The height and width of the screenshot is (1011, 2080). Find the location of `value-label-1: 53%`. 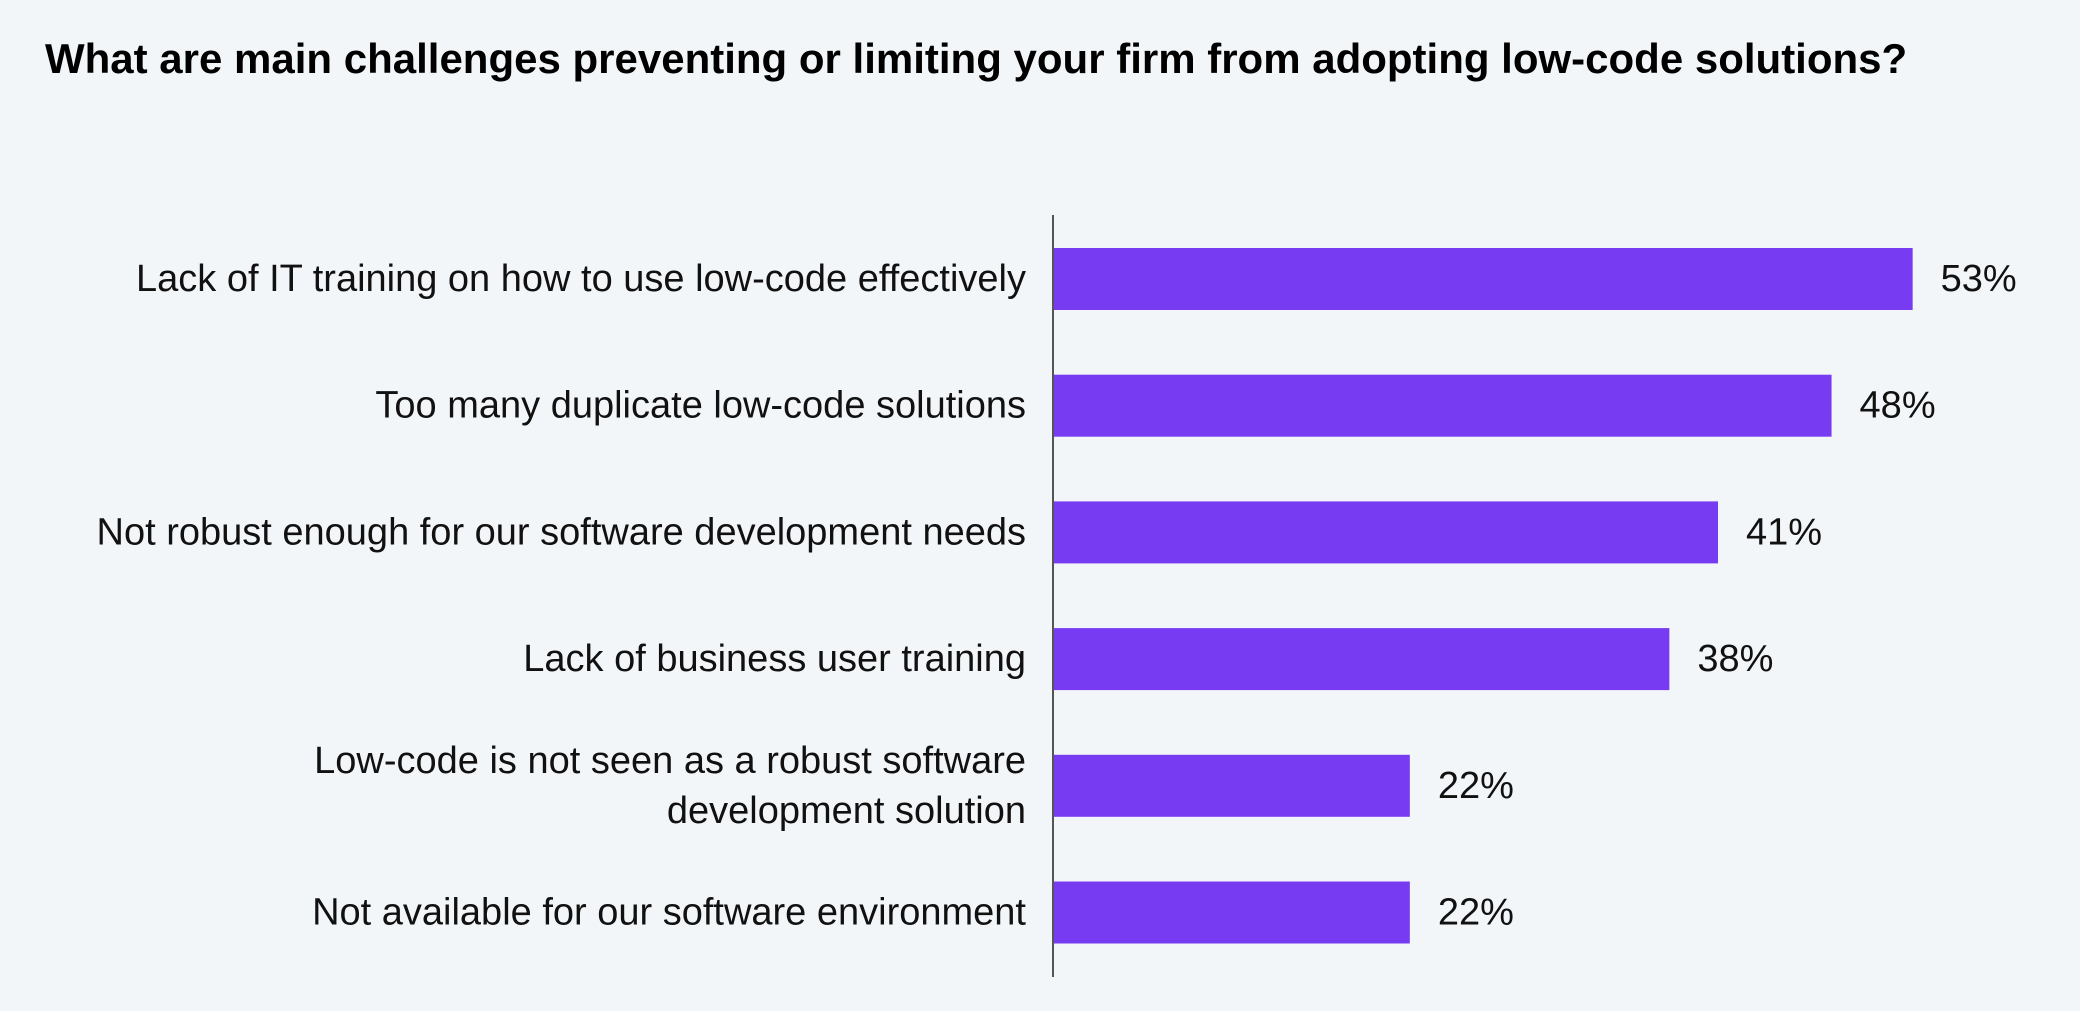

value-label-1: 53% is located at coordinates (1979, 279).